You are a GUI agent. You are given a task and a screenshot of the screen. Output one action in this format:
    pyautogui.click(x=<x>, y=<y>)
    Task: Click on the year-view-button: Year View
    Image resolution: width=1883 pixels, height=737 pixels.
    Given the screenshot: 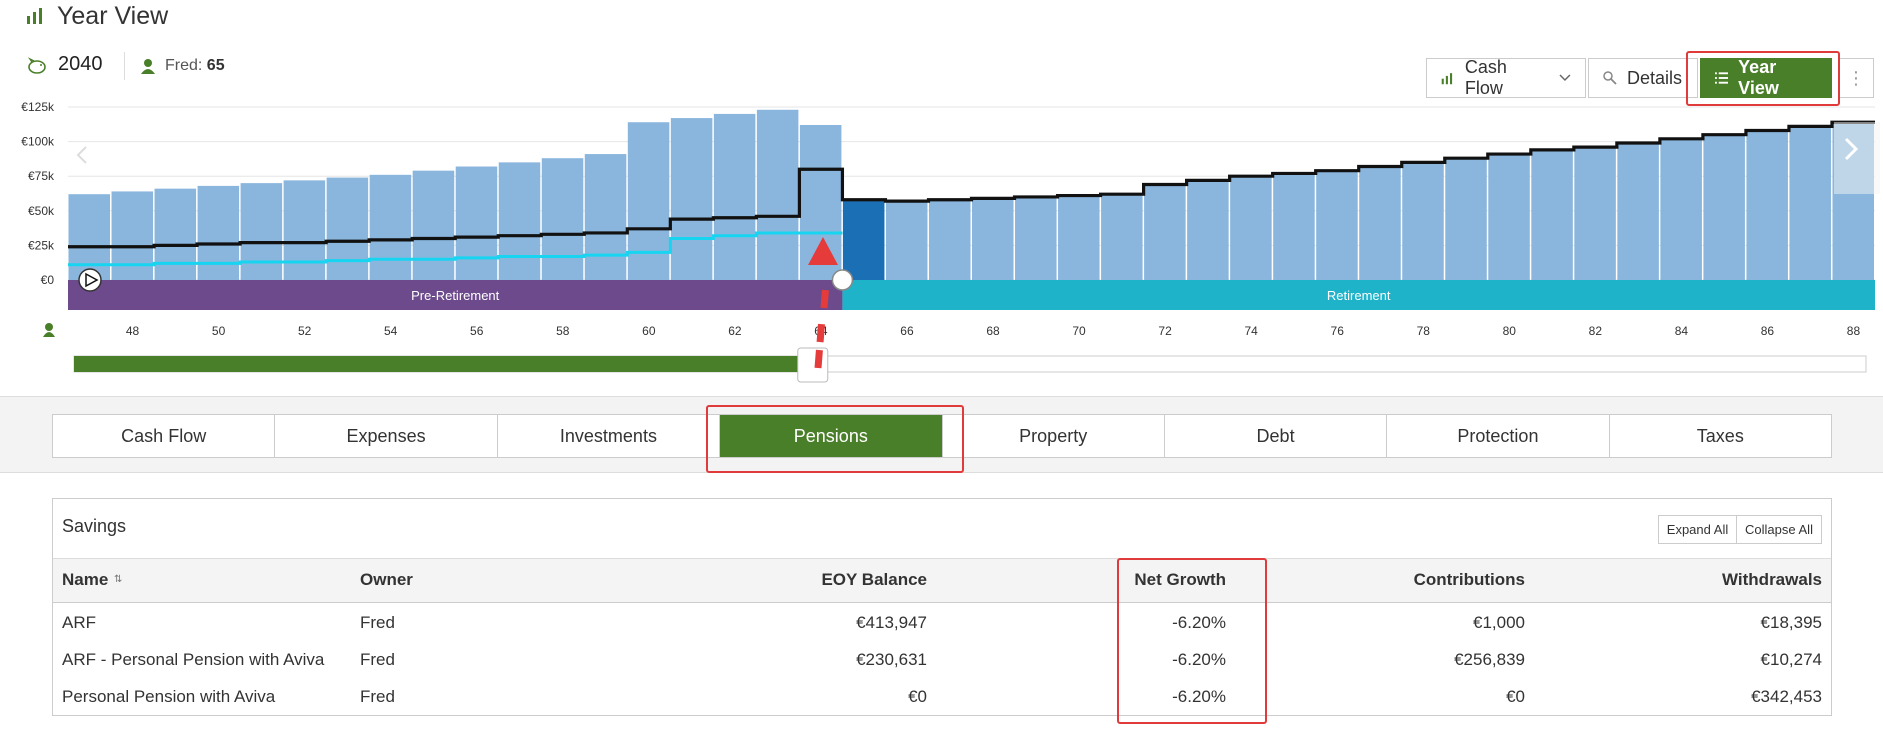 What is the action you would take?
    pyautogui.click(x=1766, y=77)
    